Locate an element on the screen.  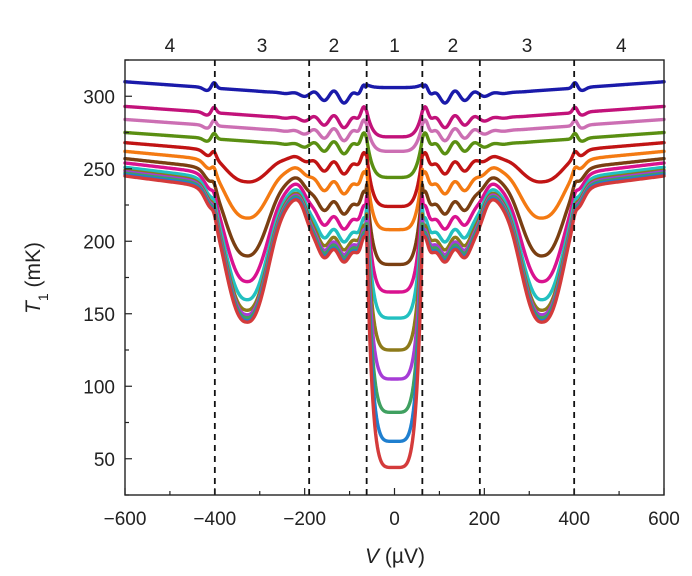
y-axis-unit: (mK) is located at coordinates (33, 267).